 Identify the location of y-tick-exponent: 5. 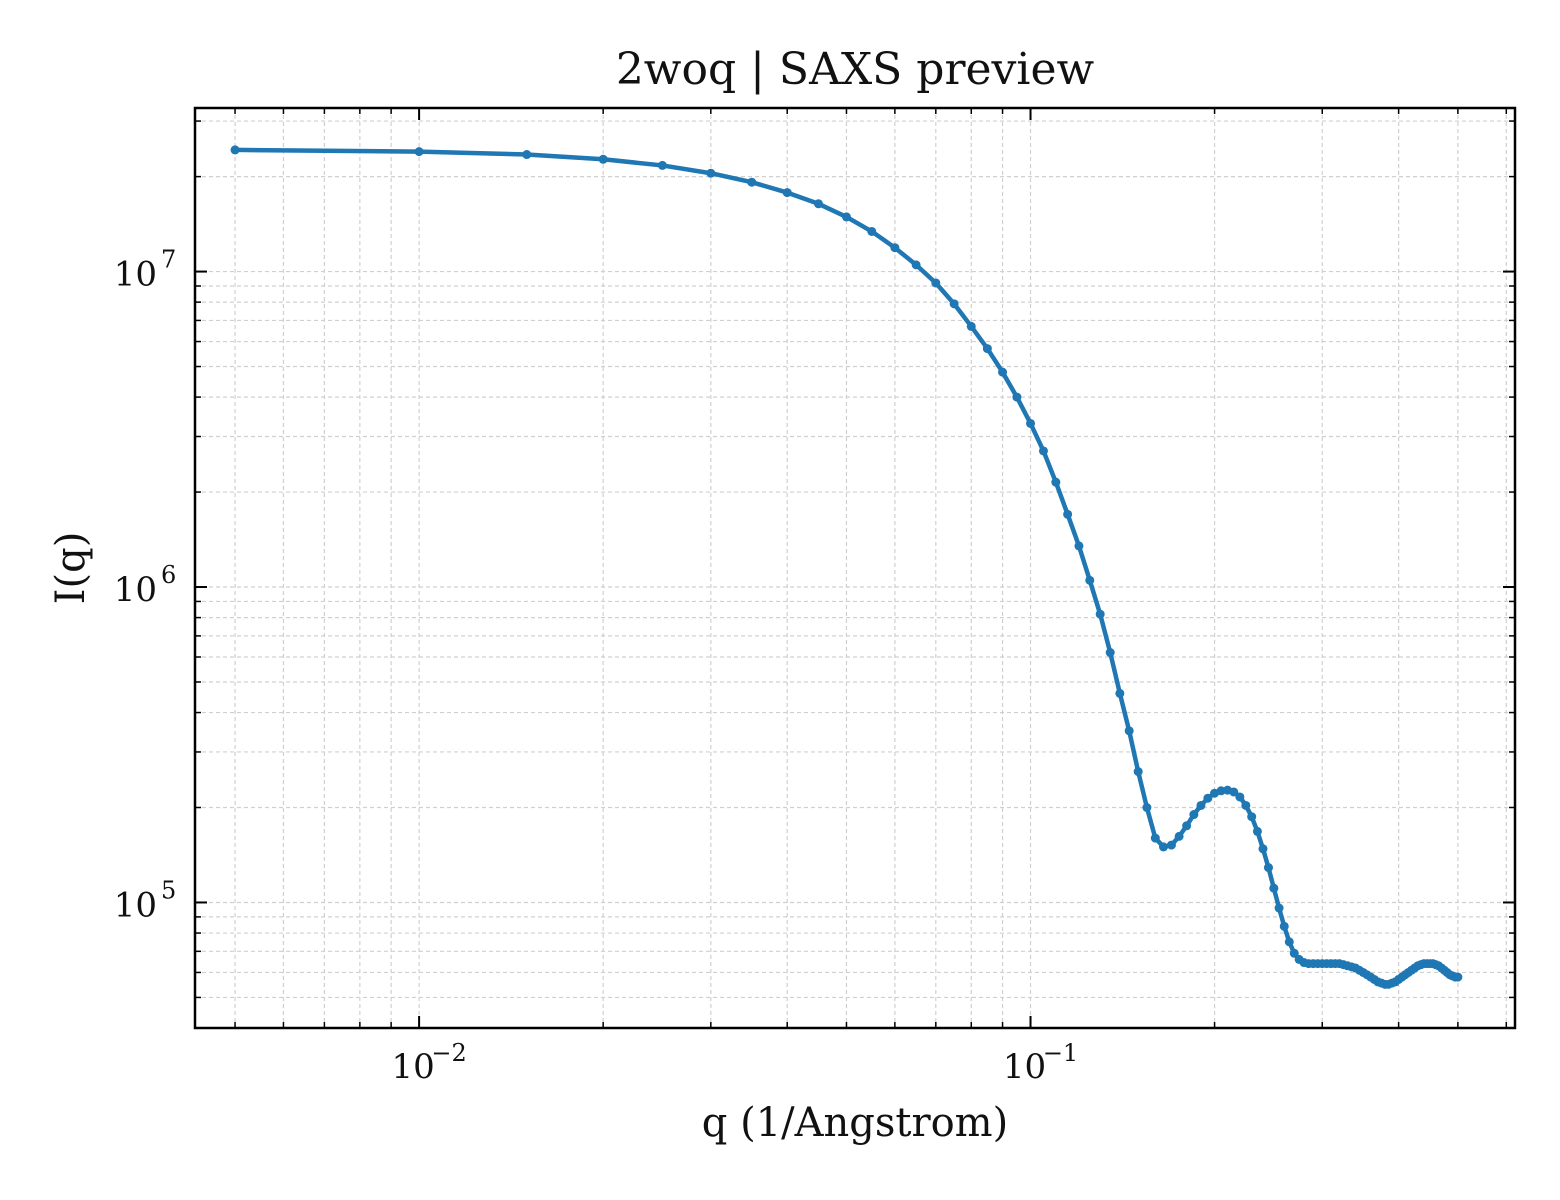
(168, 890).